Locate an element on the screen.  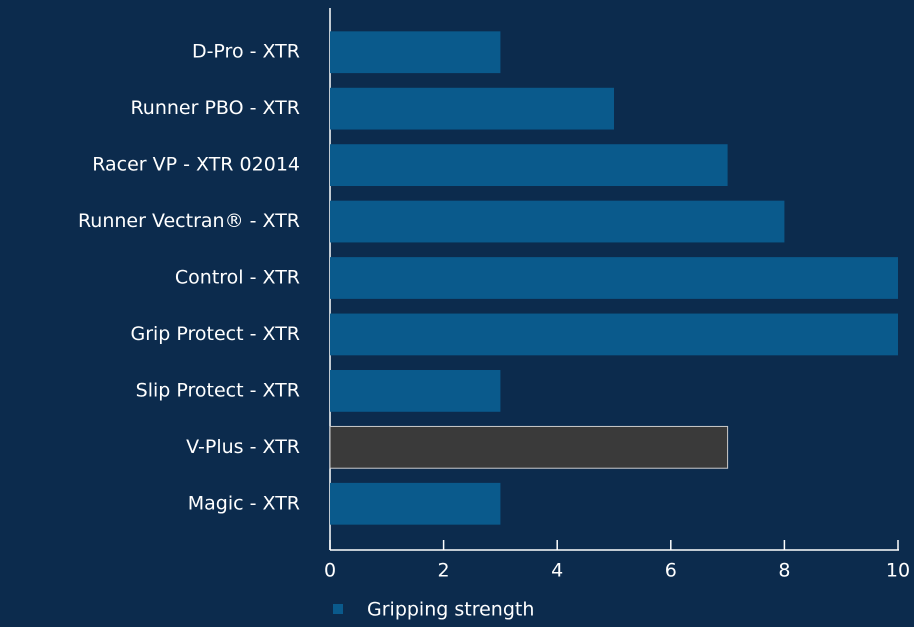
y-tick-label: Slip Protect - XTR is located at coordinates (218, 390).